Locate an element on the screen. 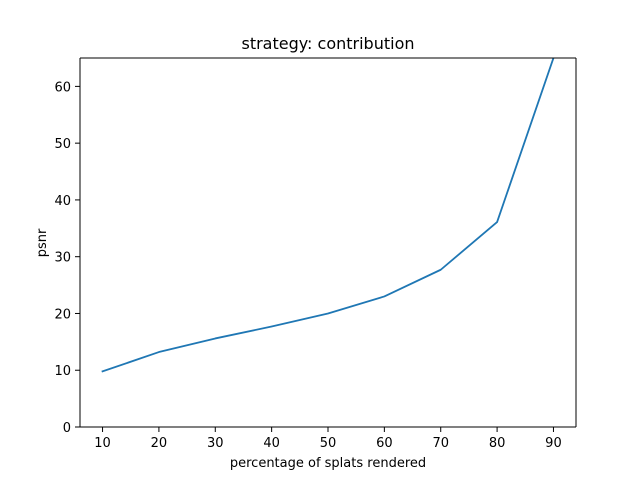 The image size is (640, 480). x-tick-label: 20 is located at coordinates (159, 443).